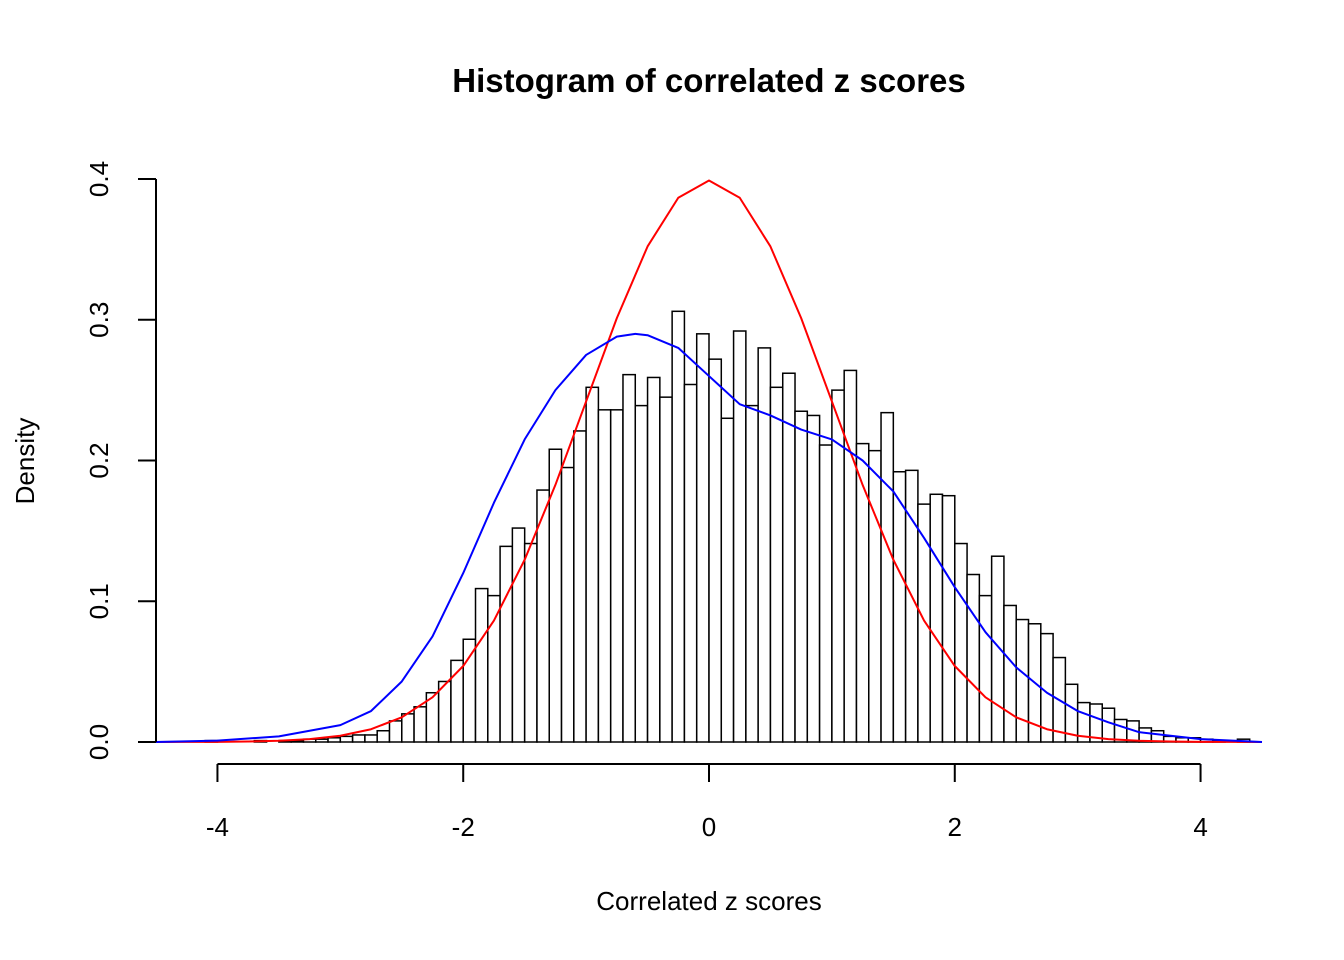 This screenshot has height=960, width=1344. I want to click on y-tick-label: 0.3, so click(99, 320).